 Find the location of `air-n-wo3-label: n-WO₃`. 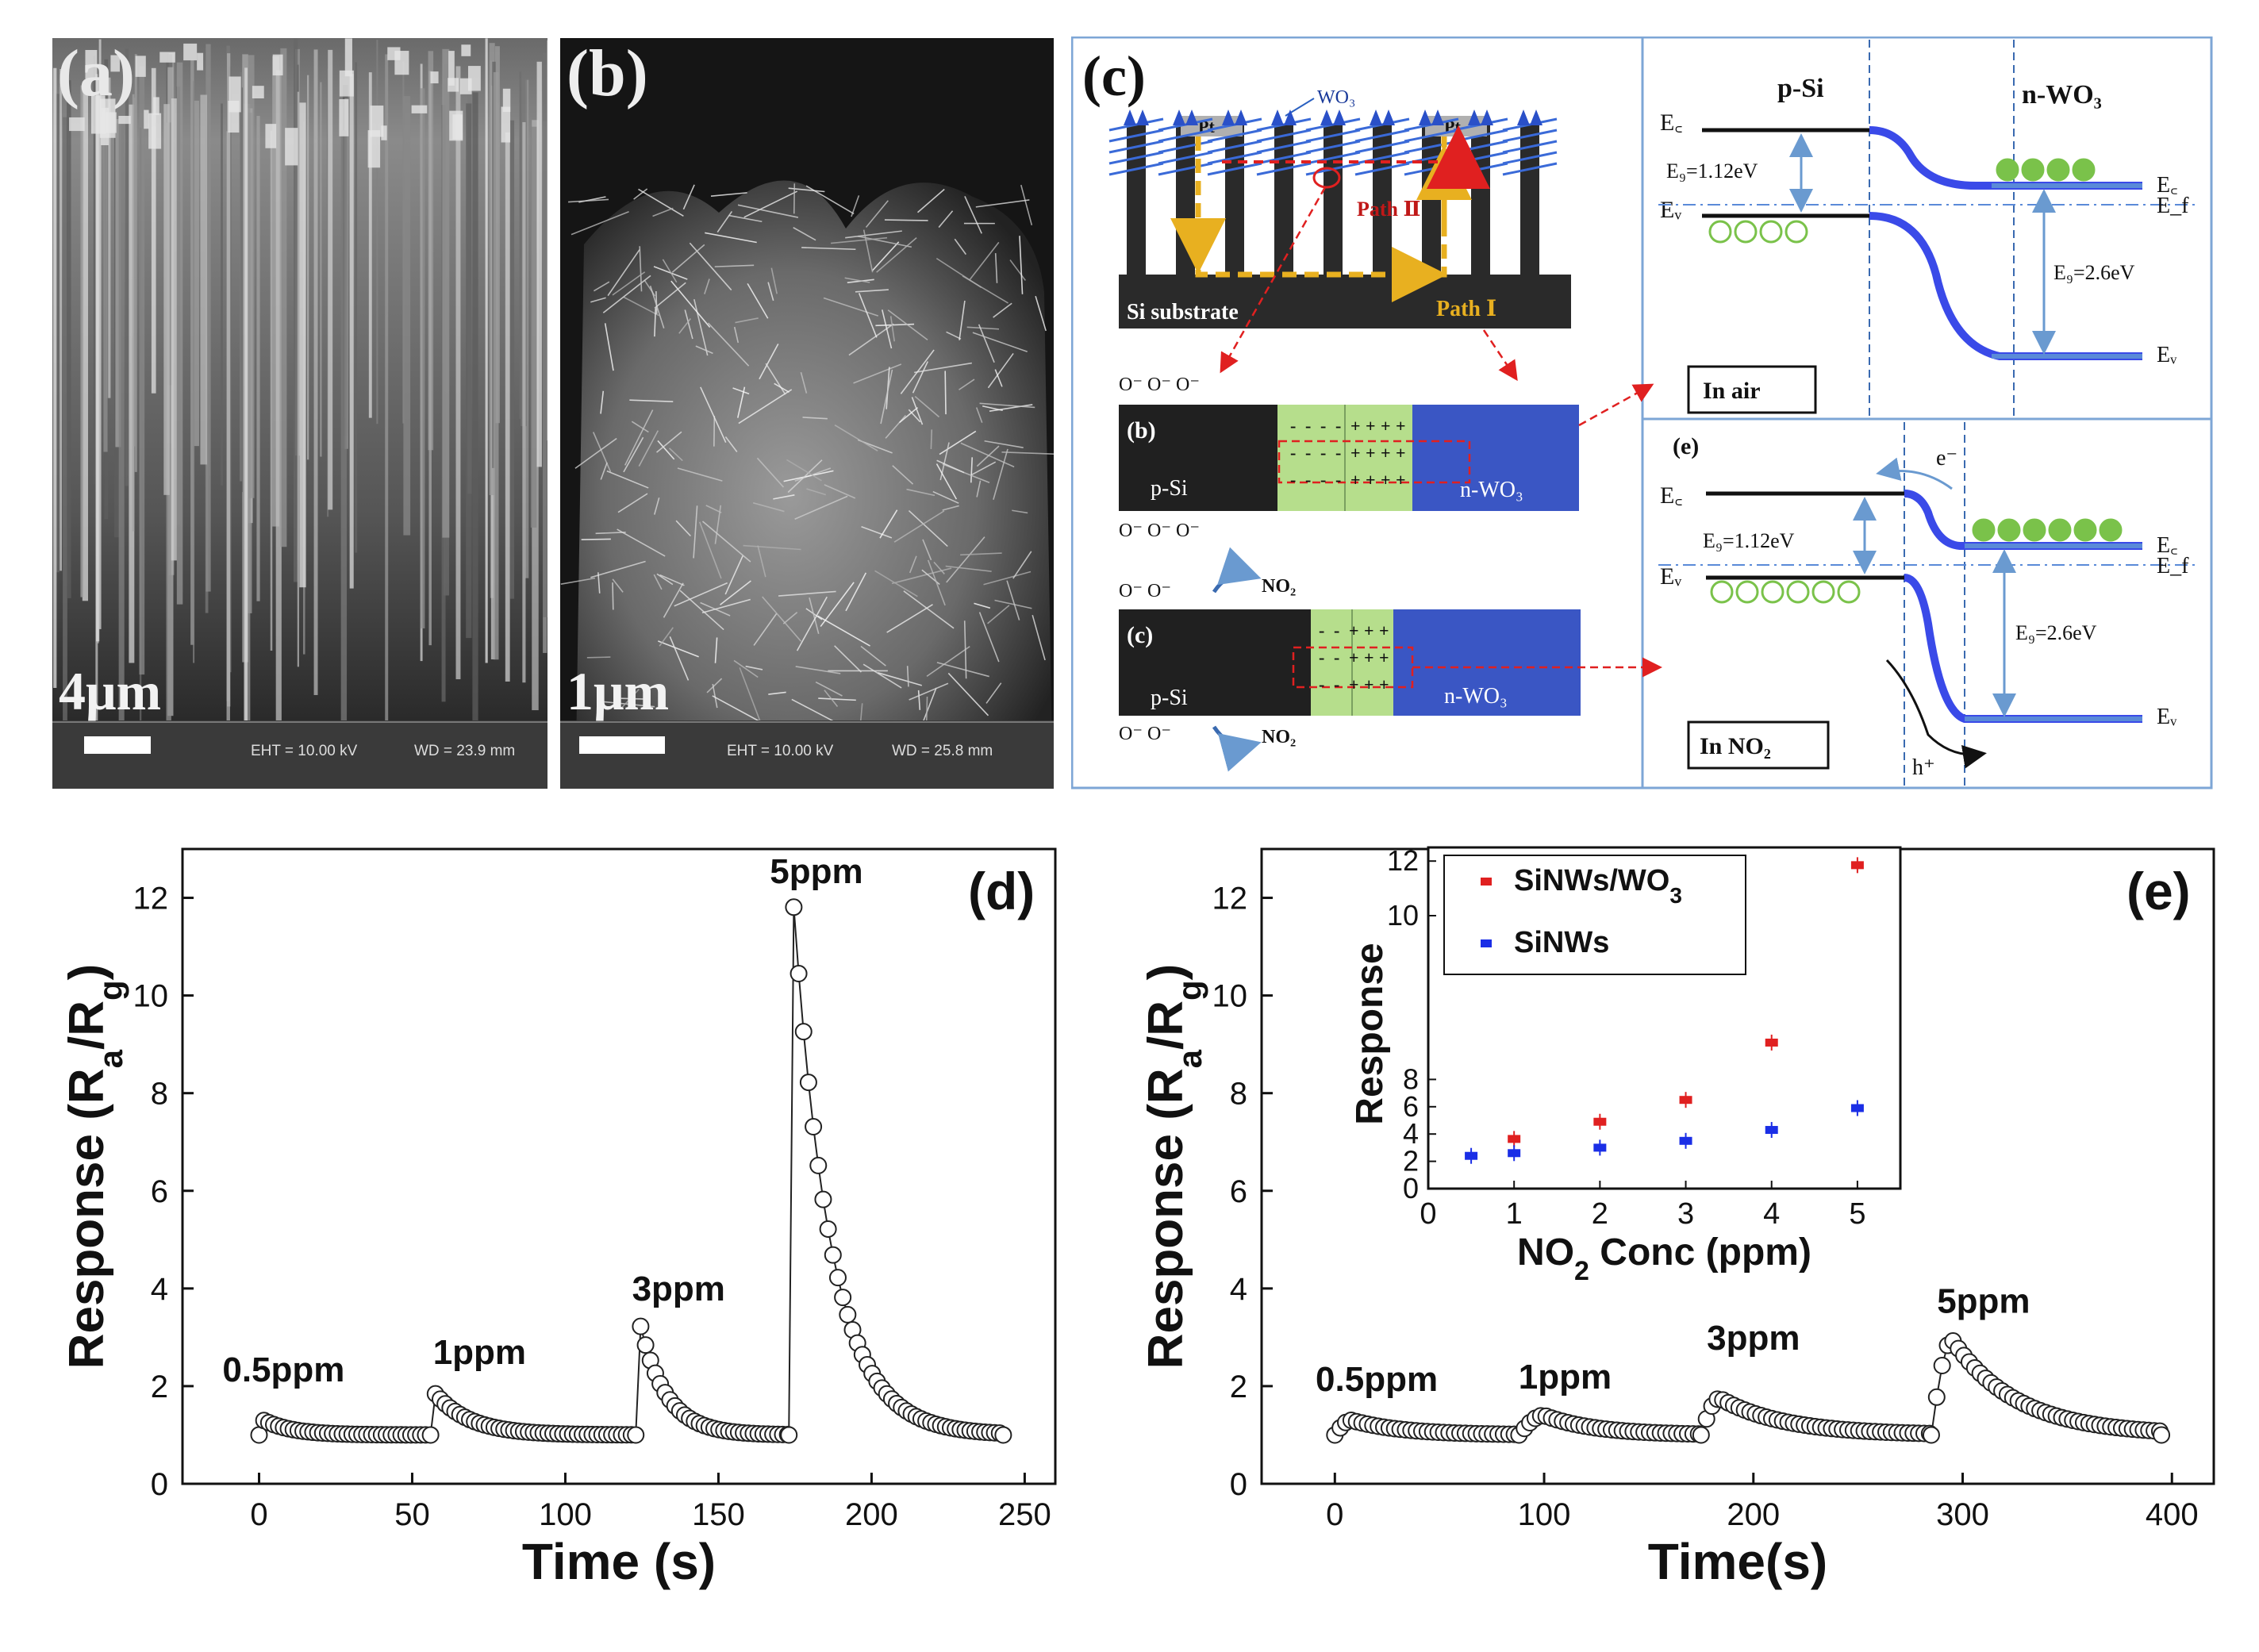

air-n-wo3-label: n-WO₃ is located at coordinates (2062, 94).